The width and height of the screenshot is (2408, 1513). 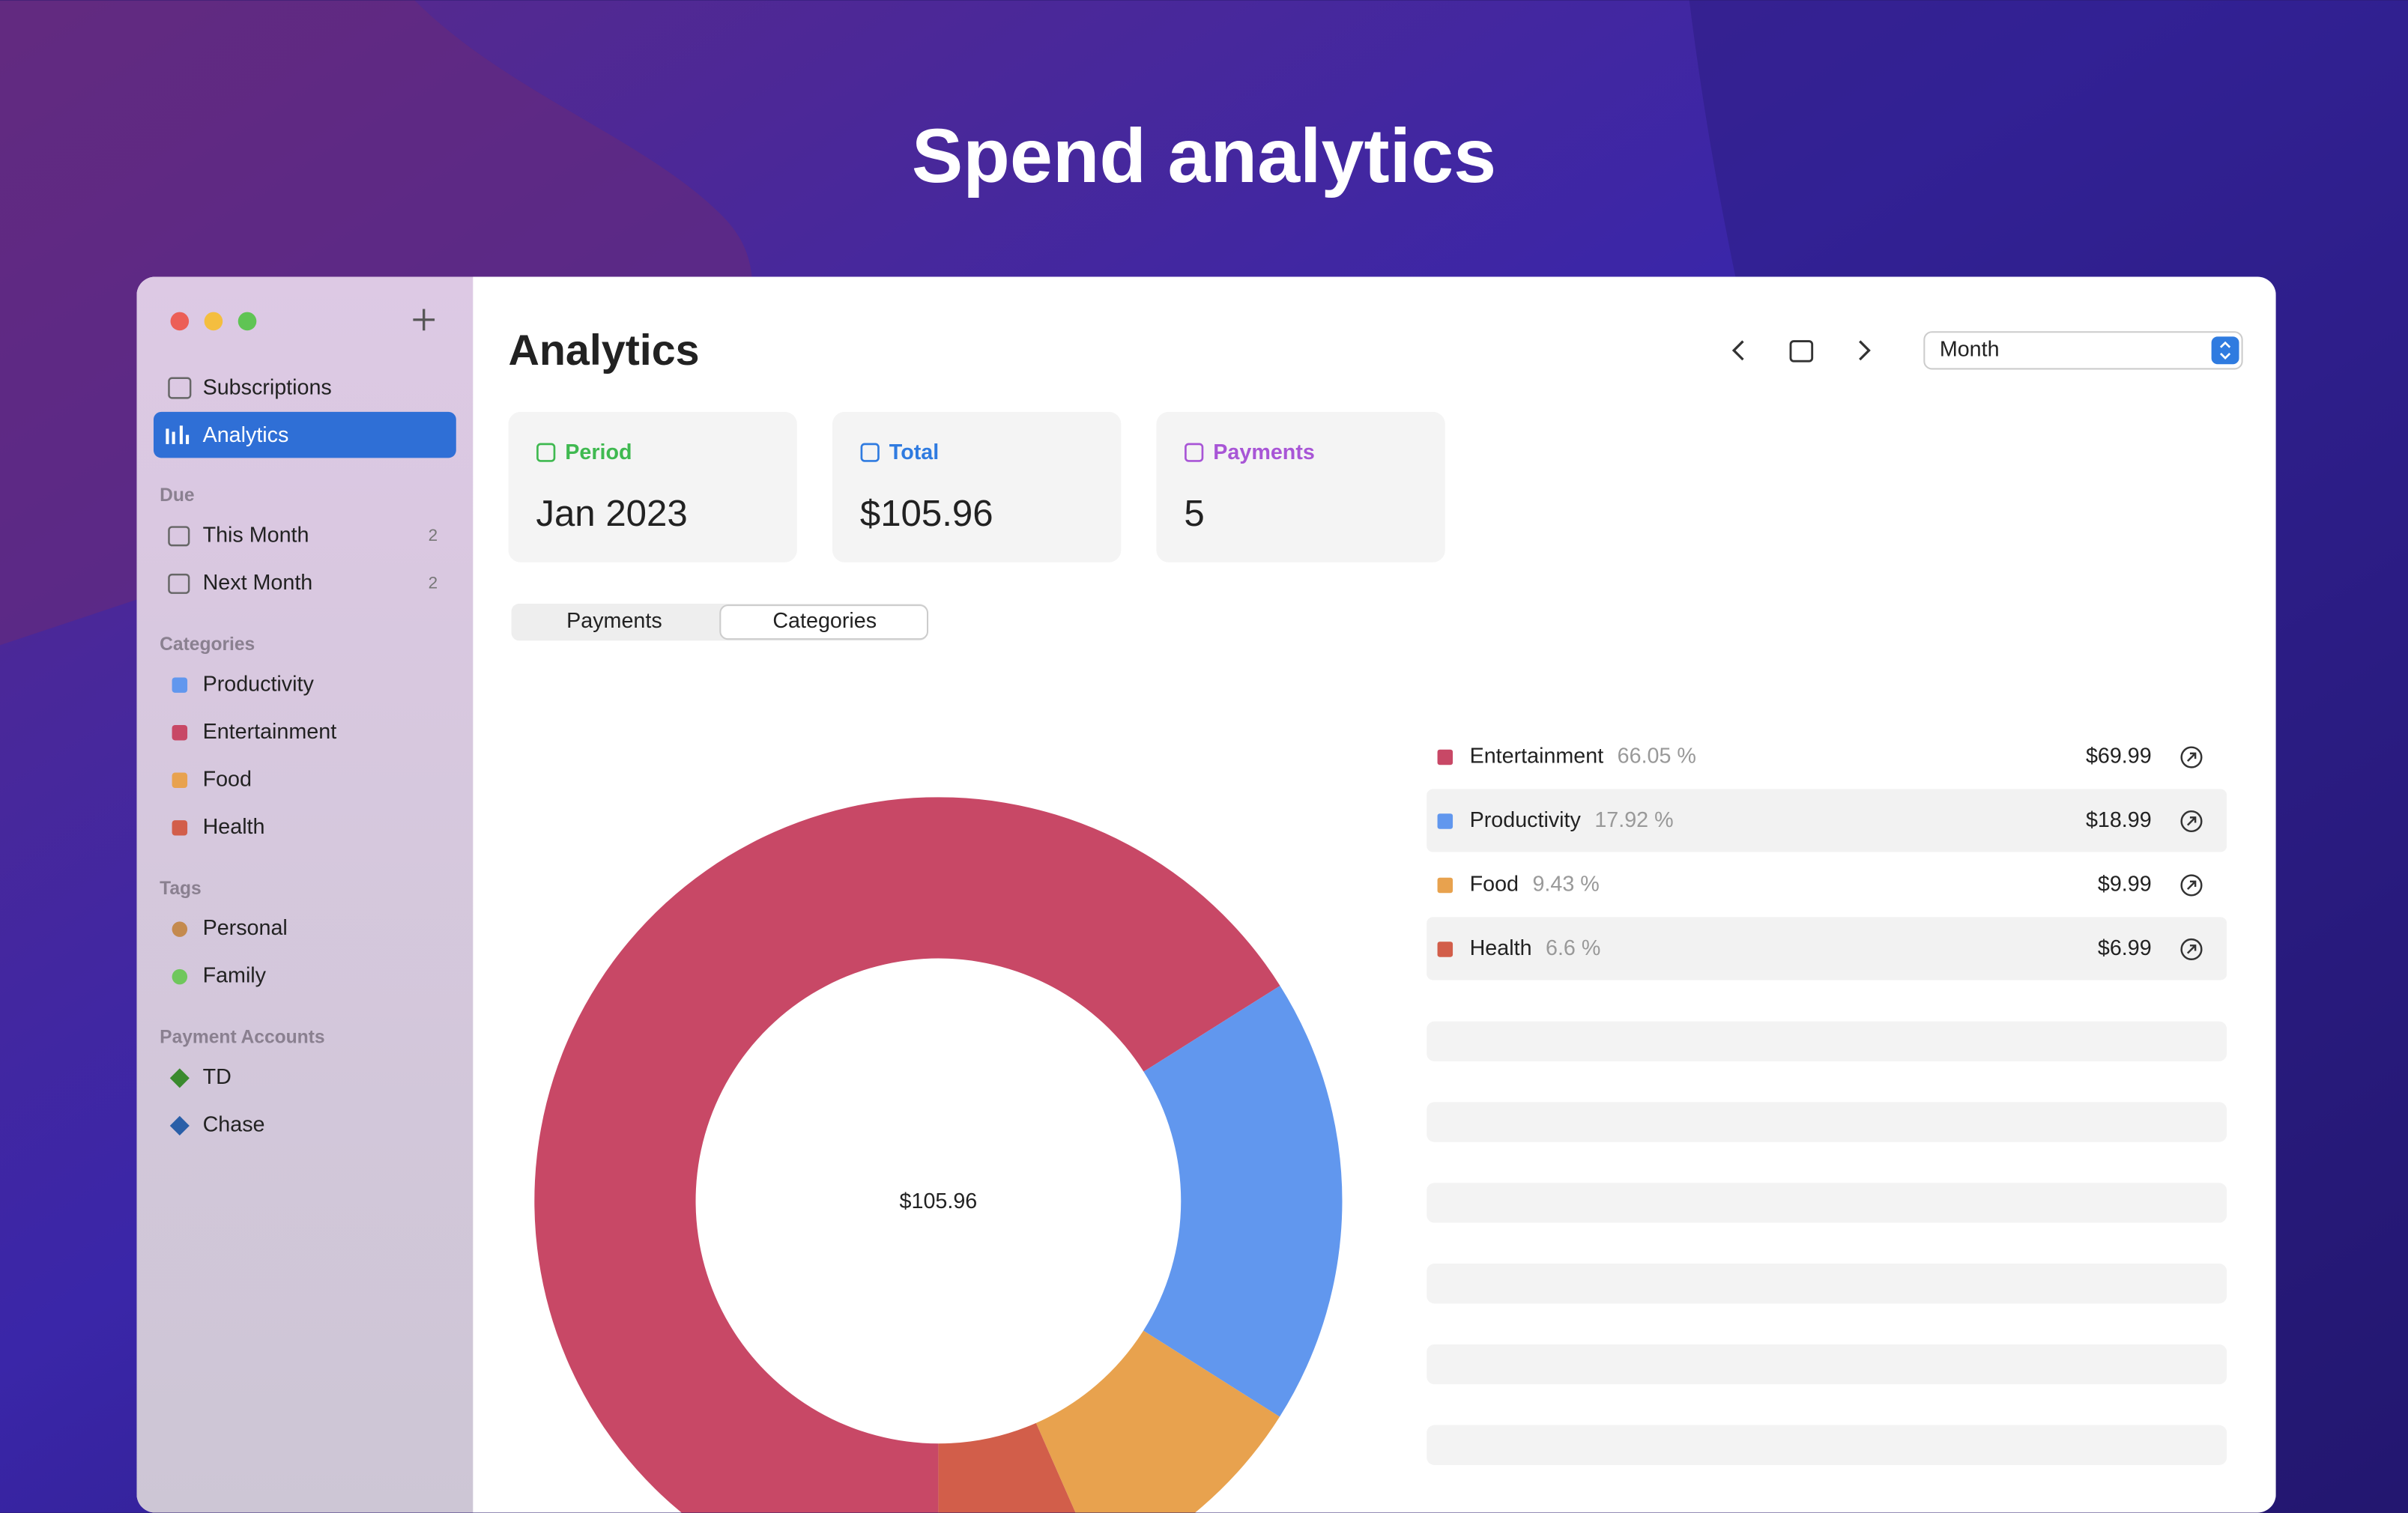 I want to click on period-select-label: Month, so click(x=1970, y=349).